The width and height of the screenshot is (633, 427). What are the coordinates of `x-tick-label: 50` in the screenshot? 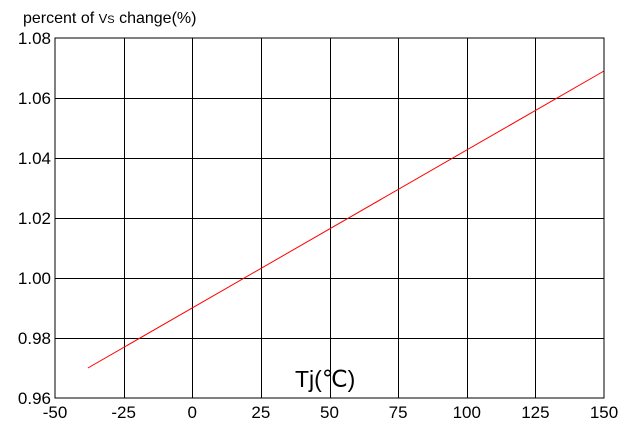 It's located at (329, 412).